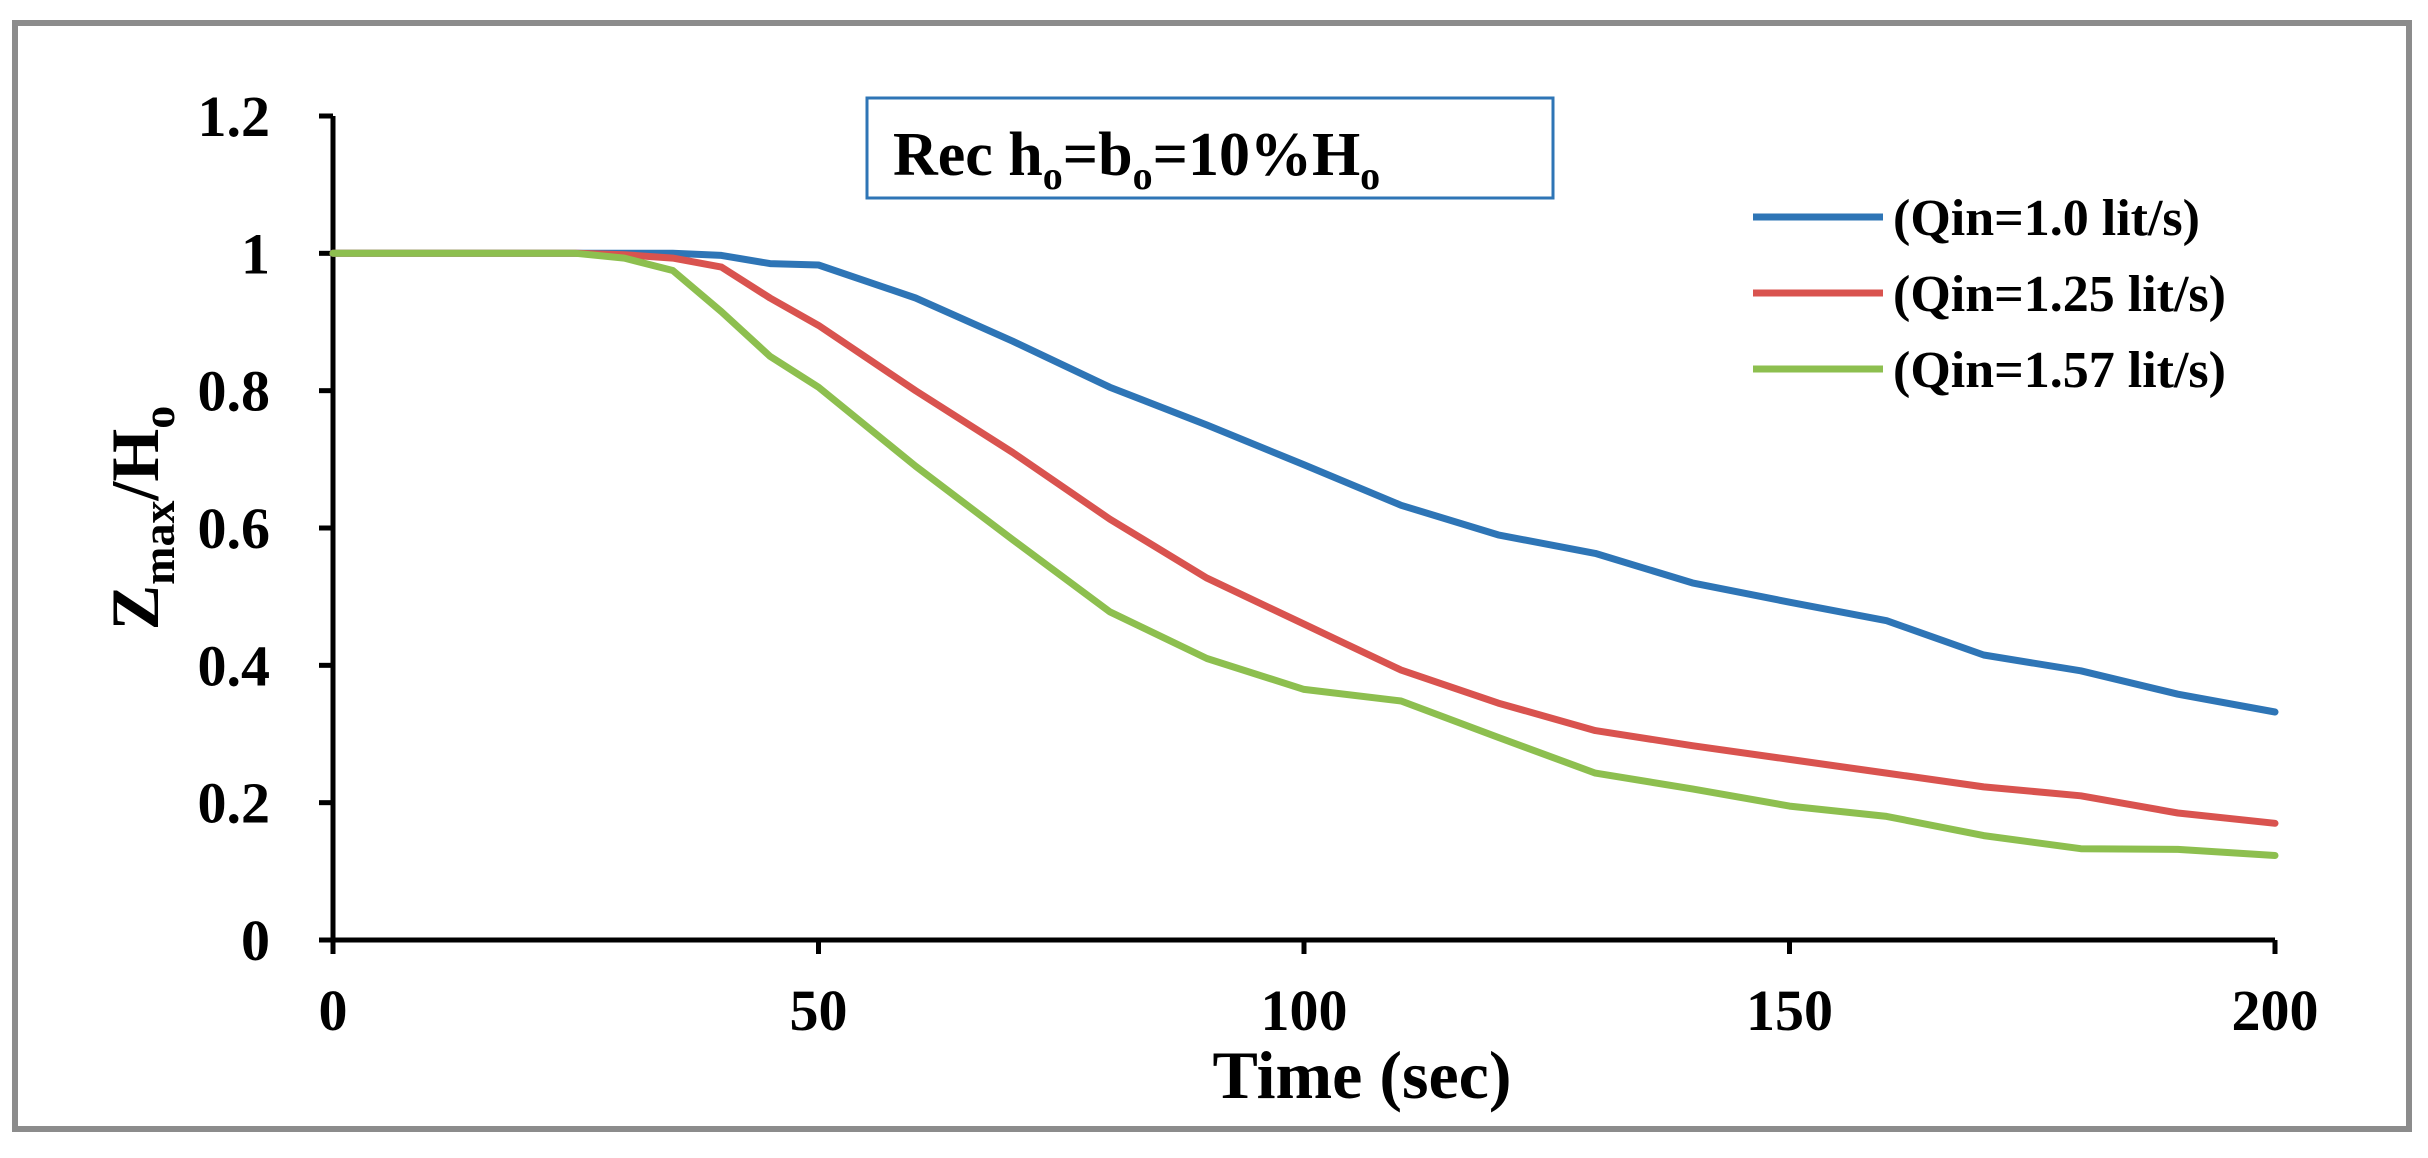 This screenshot has width=2428, height=1158. What do you see at coordinates (2059, 294) in the screenshot?
I see `legend-label-2: (Qin=1.25 lit/s)` at bounding box center [2059, 294].